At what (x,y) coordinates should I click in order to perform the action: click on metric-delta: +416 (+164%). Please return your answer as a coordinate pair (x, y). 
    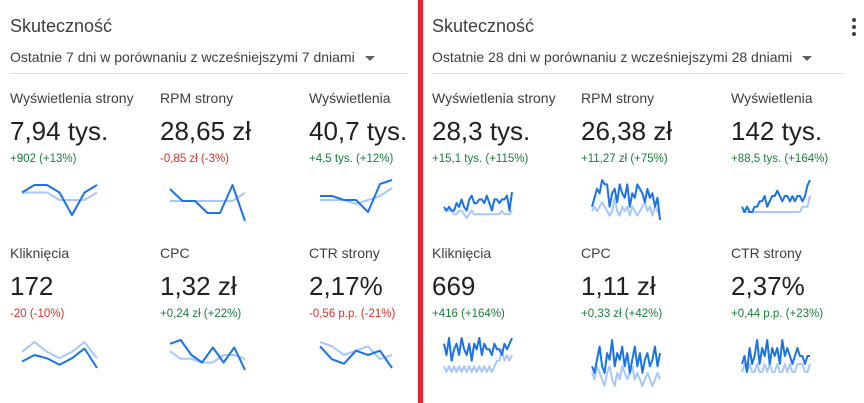
    Looking at the image, I should click on (468, 314).